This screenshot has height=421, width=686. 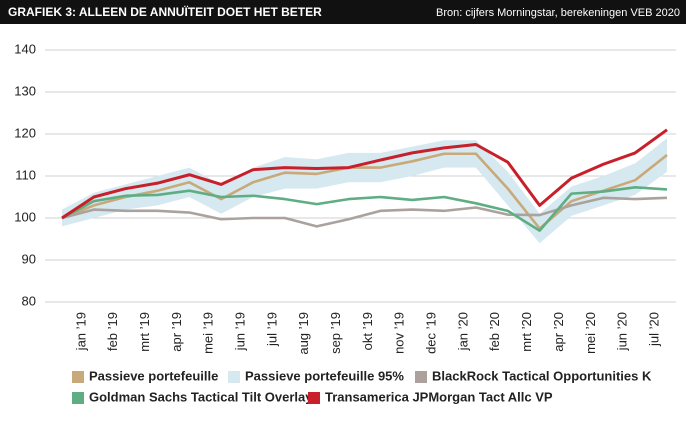 I want to click on legend-label: Transamerica JPMorgan Tact Allc VP, so click(x=439, y=396).